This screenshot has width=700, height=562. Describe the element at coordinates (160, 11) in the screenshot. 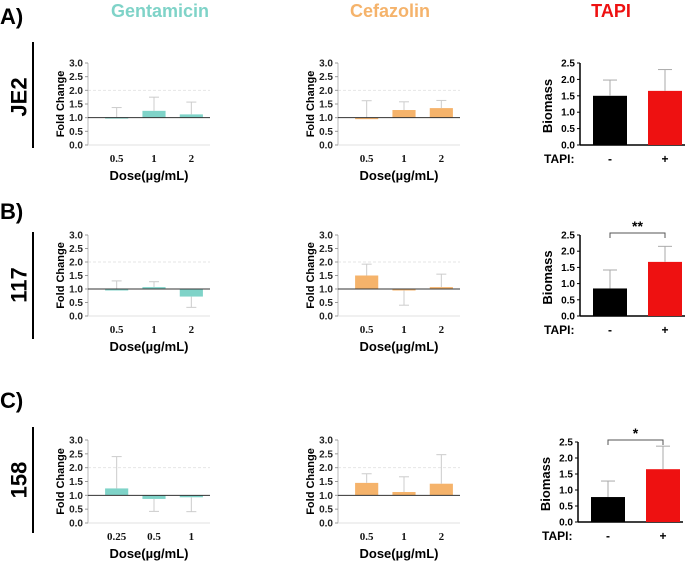

I see `column-title-gentamicin: Gentamicin` at that location.